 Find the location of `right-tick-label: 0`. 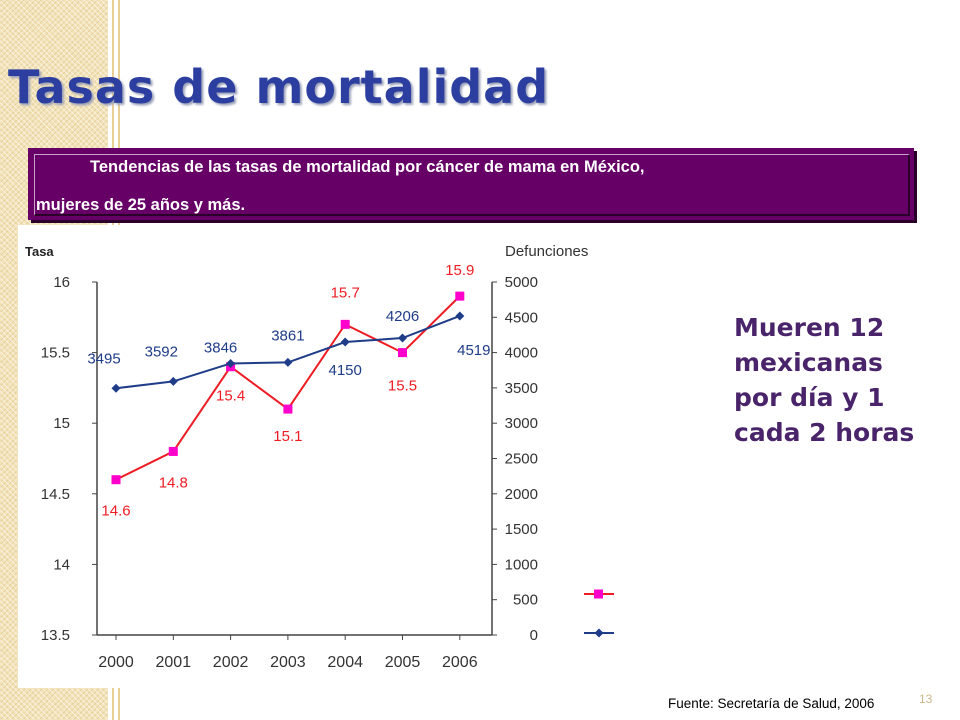

right-tick-label: 0 is located at coordinates (534, 635).